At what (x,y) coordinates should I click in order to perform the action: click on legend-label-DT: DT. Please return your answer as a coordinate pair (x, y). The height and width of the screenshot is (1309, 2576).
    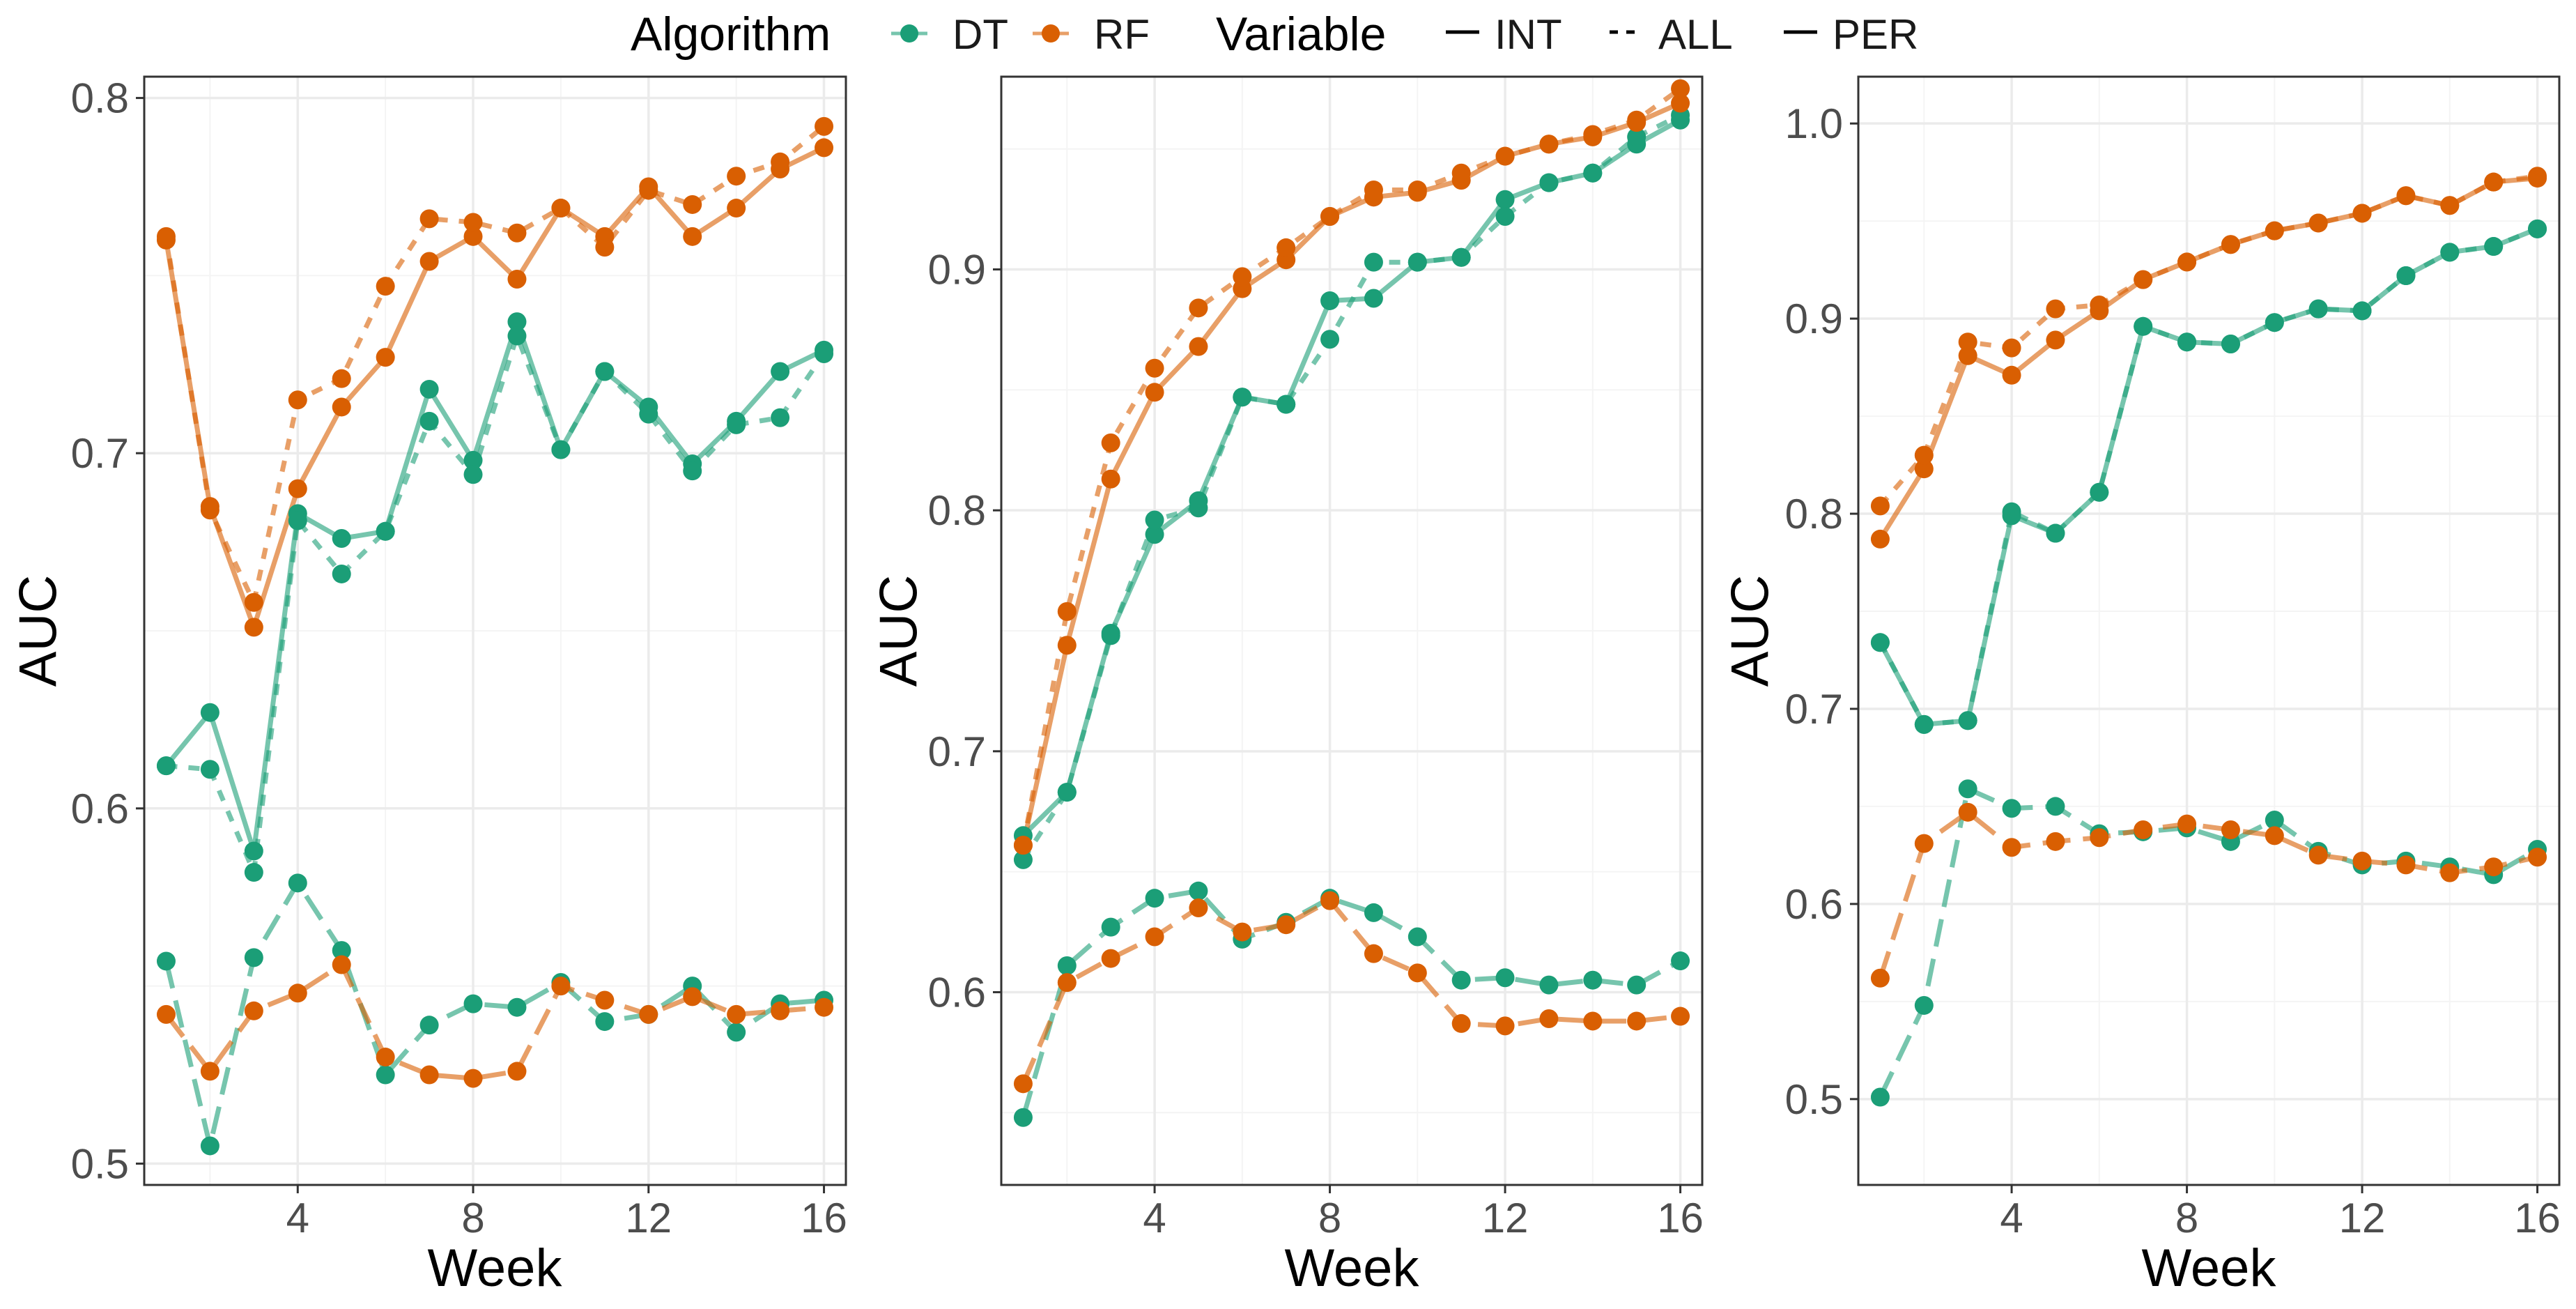
    Looking at the image, I should click on (980, 34).